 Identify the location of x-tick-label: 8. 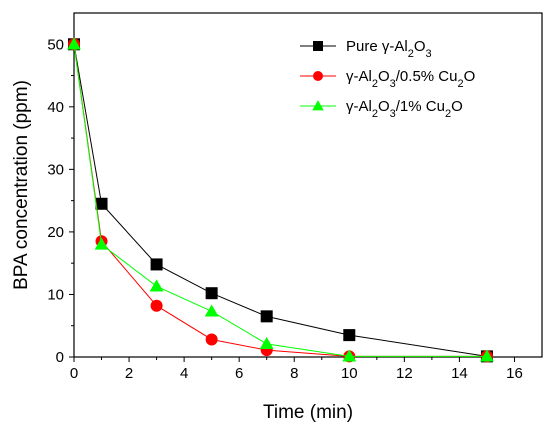
(294, 373).